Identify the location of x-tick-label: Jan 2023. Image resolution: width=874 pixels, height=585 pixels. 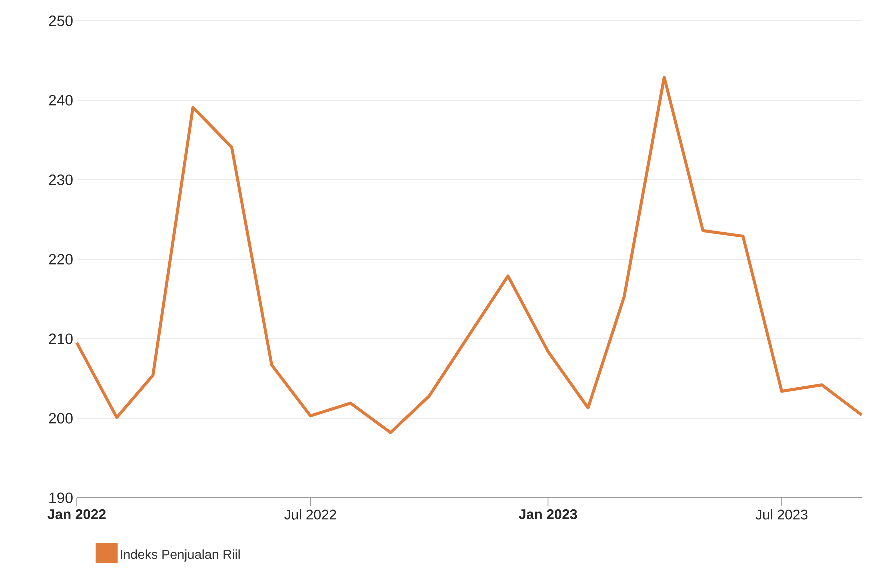
(548, 515).